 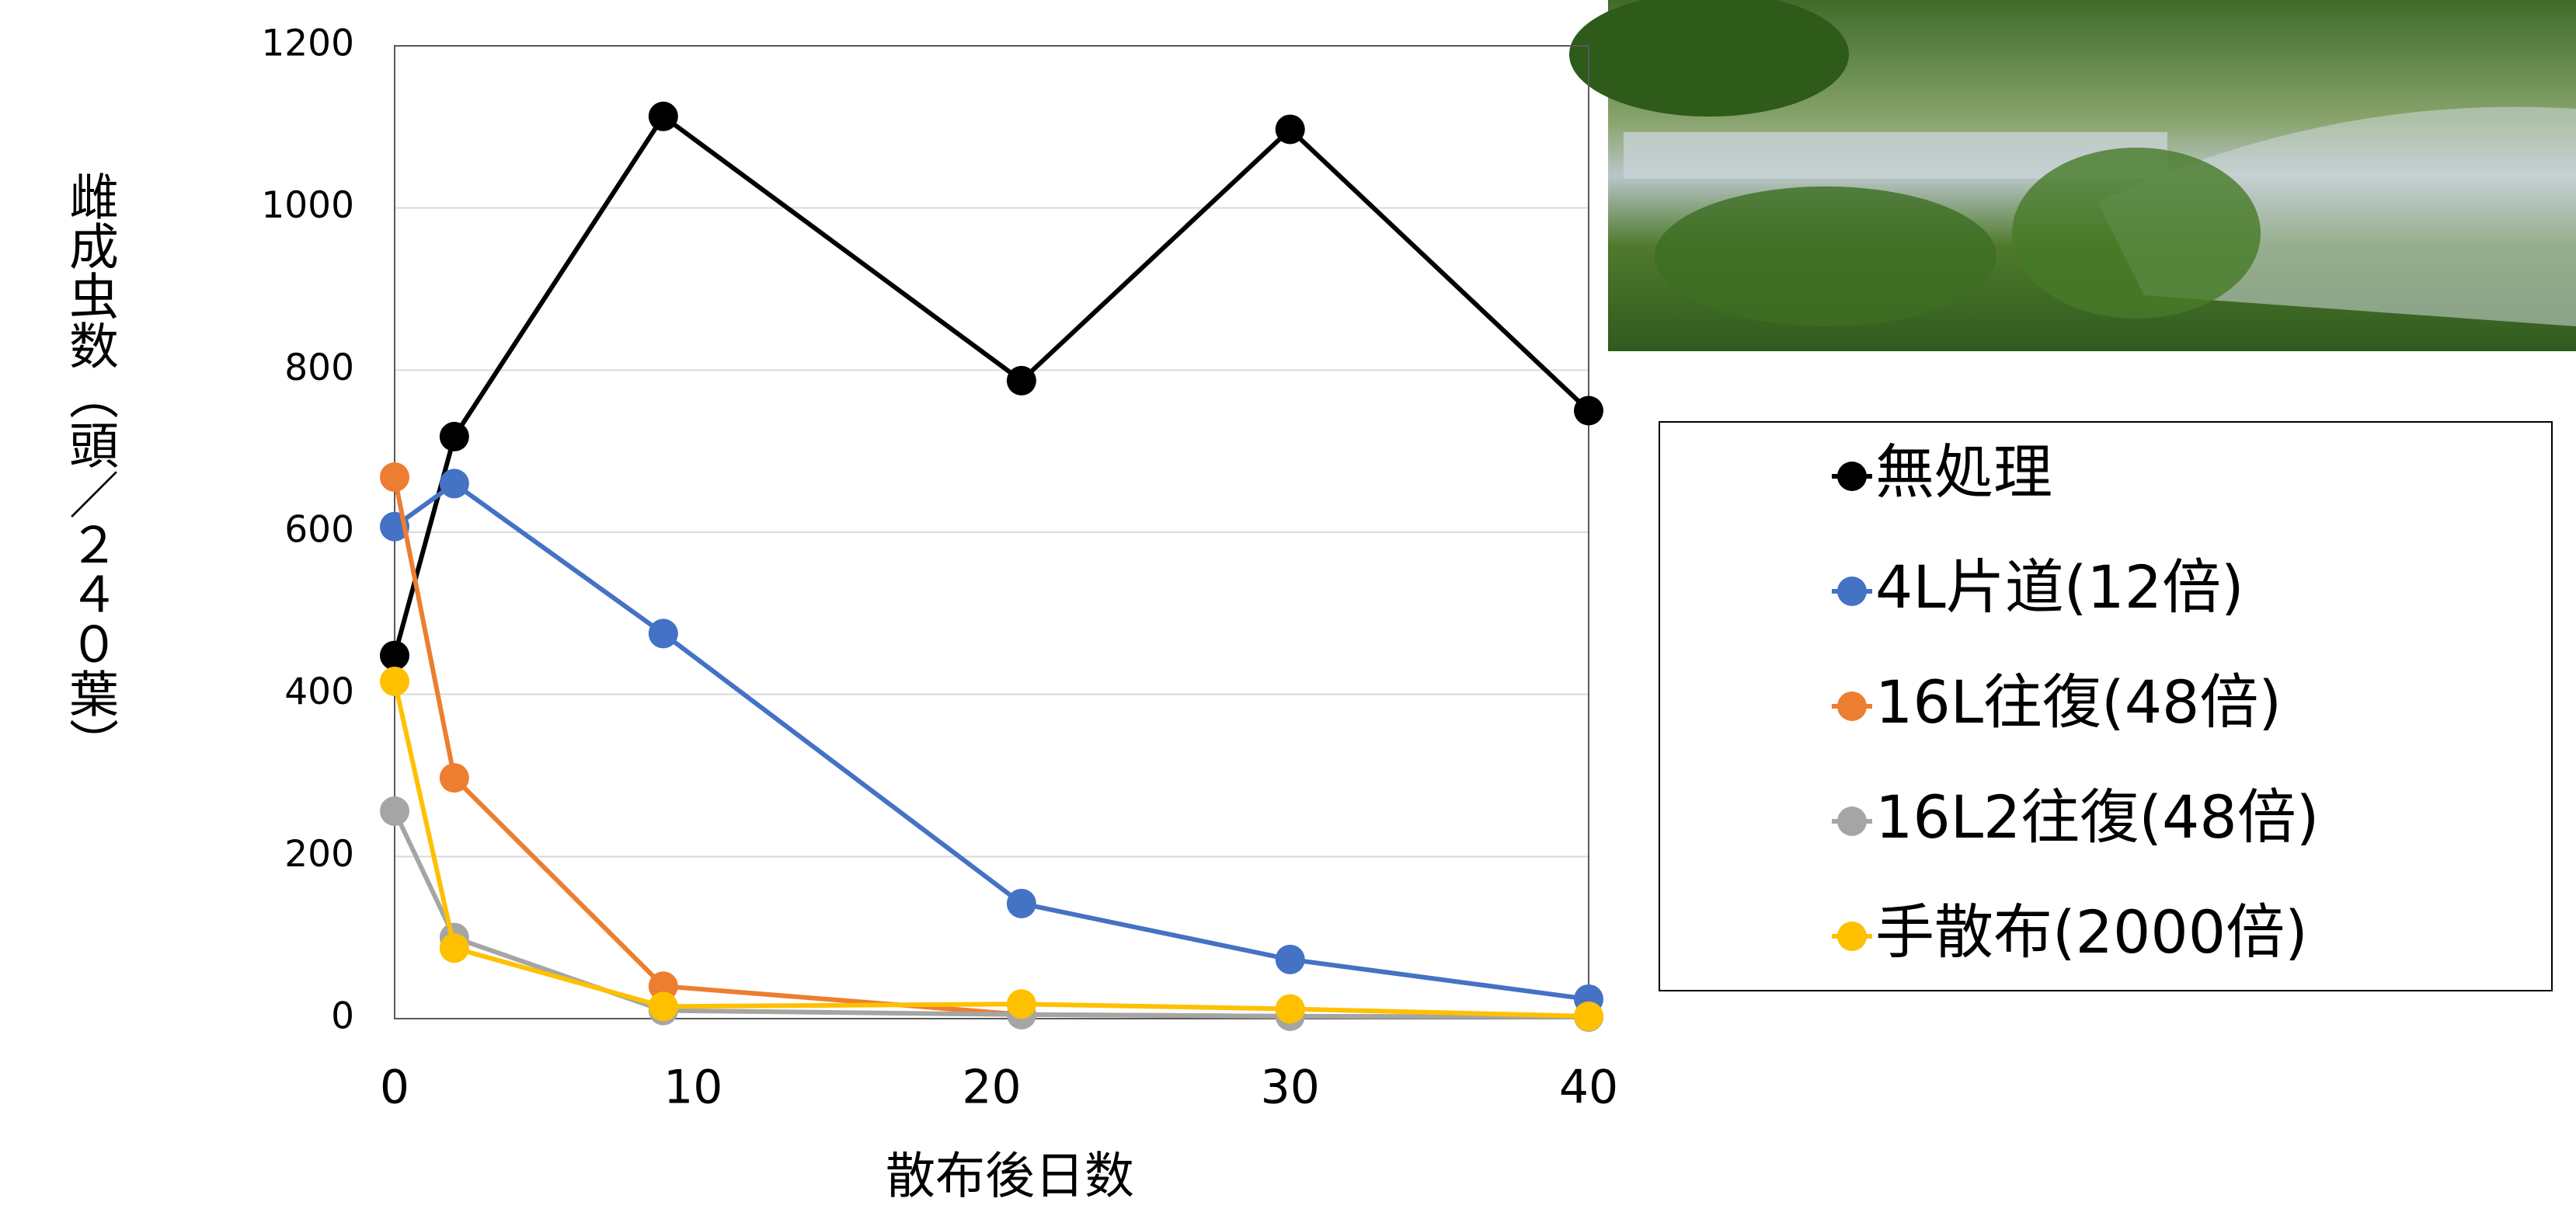 I want to click on legend-label: 無処理, so click(x=1964, y=472).